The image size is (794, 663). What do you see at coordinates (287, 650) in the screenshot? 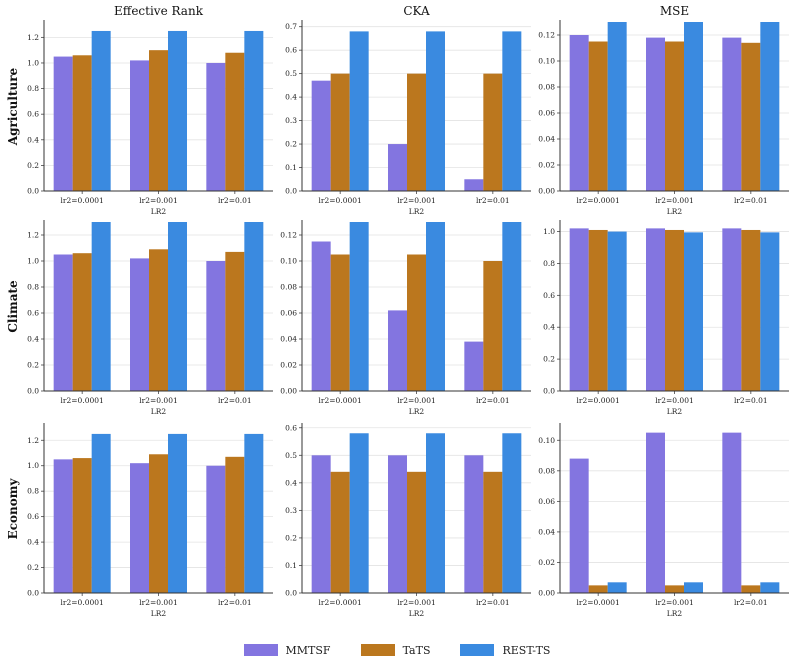
I see `legend-item-mmtsf: MMTSF` at bounding box center [287, 650].